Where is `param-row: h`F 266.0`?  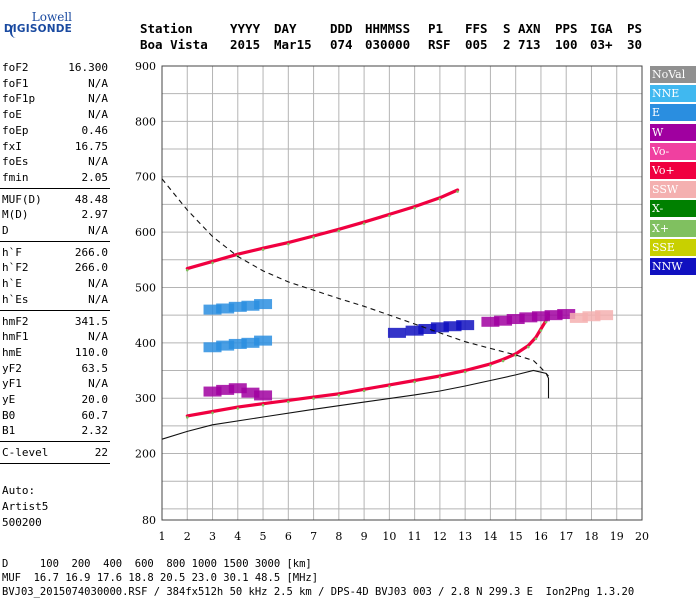 param-row: h`F 266.0 is located at coordinates (55, 252).